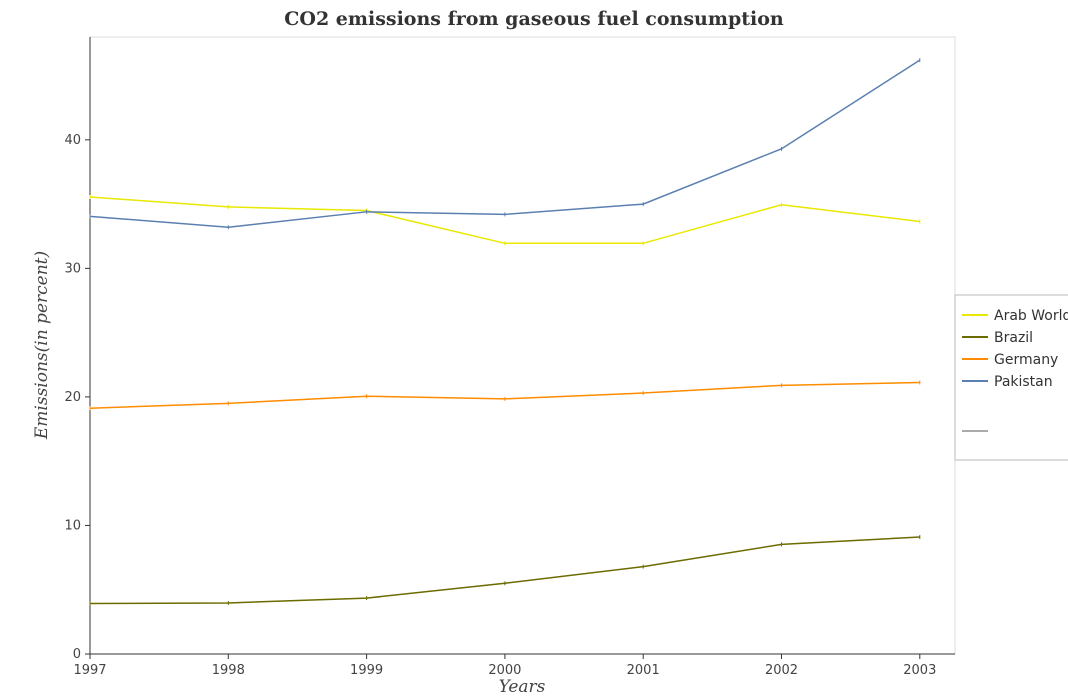  What do you see at coordinates (366, 670) in the screenshot?
I see `x-tick-label: 1999` at bounding box center [366, 670].